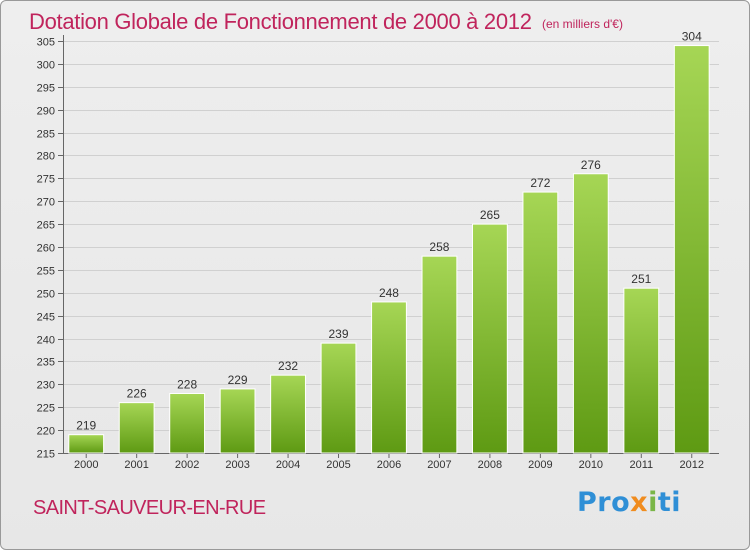  I want to click on x-tick-label: 2004, so click(288, 465).